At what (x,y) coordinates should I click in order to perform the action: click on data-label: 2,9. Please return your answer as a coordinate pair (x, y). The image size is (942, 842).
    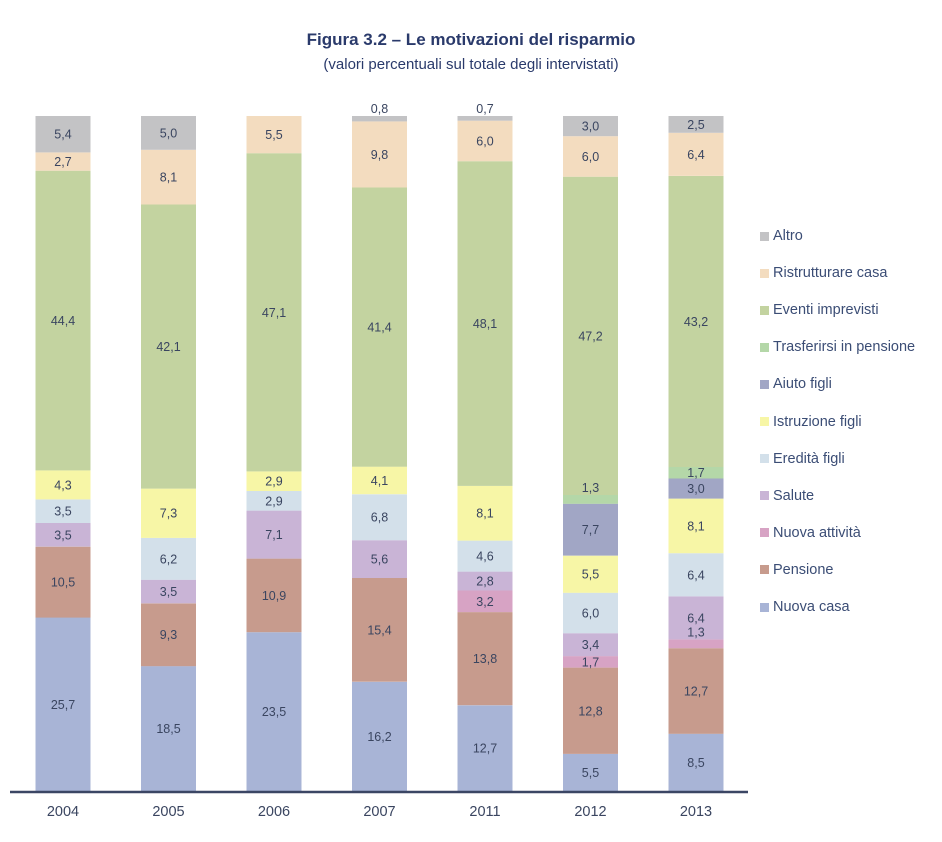
    Looking at the image, I should click on (273, 501).